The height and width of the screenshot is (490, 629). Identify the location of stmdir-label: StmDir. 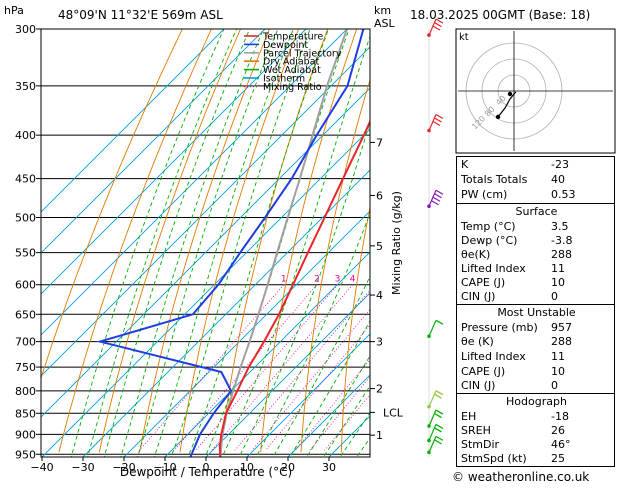
(480, 444).